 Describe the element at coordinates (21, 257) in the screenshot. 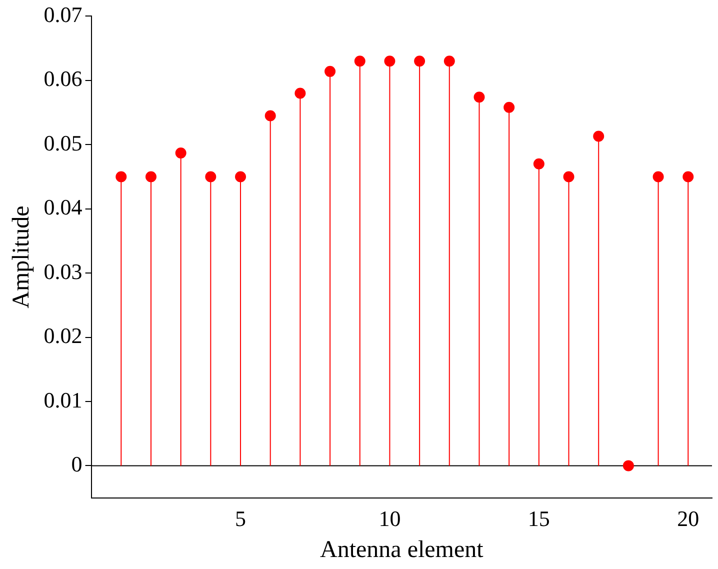

I see `y-axis-title: Amplitude` at that location.